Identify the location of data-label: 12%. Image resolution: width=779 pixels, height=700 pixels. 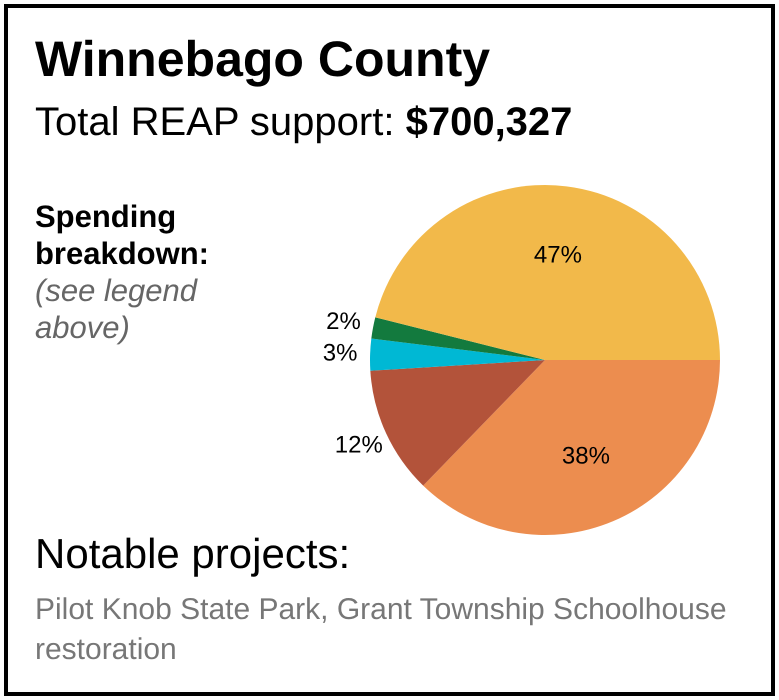
(358, 444).